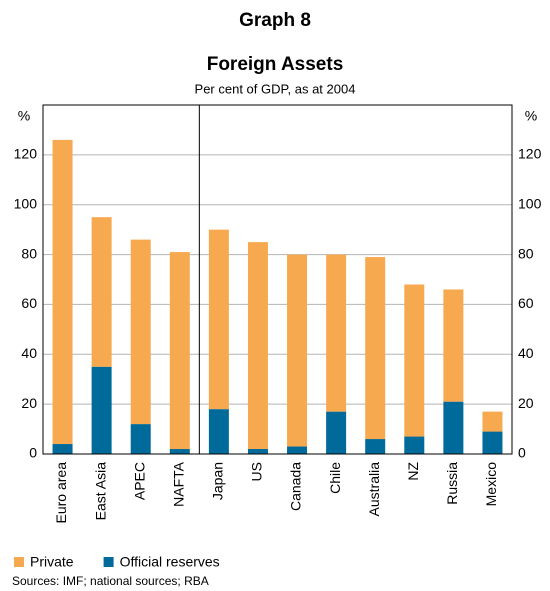 Image resolution: width=550 pixels, height=591 pixels. I want to click on x-tick-label: Canada, so click(296, 486).